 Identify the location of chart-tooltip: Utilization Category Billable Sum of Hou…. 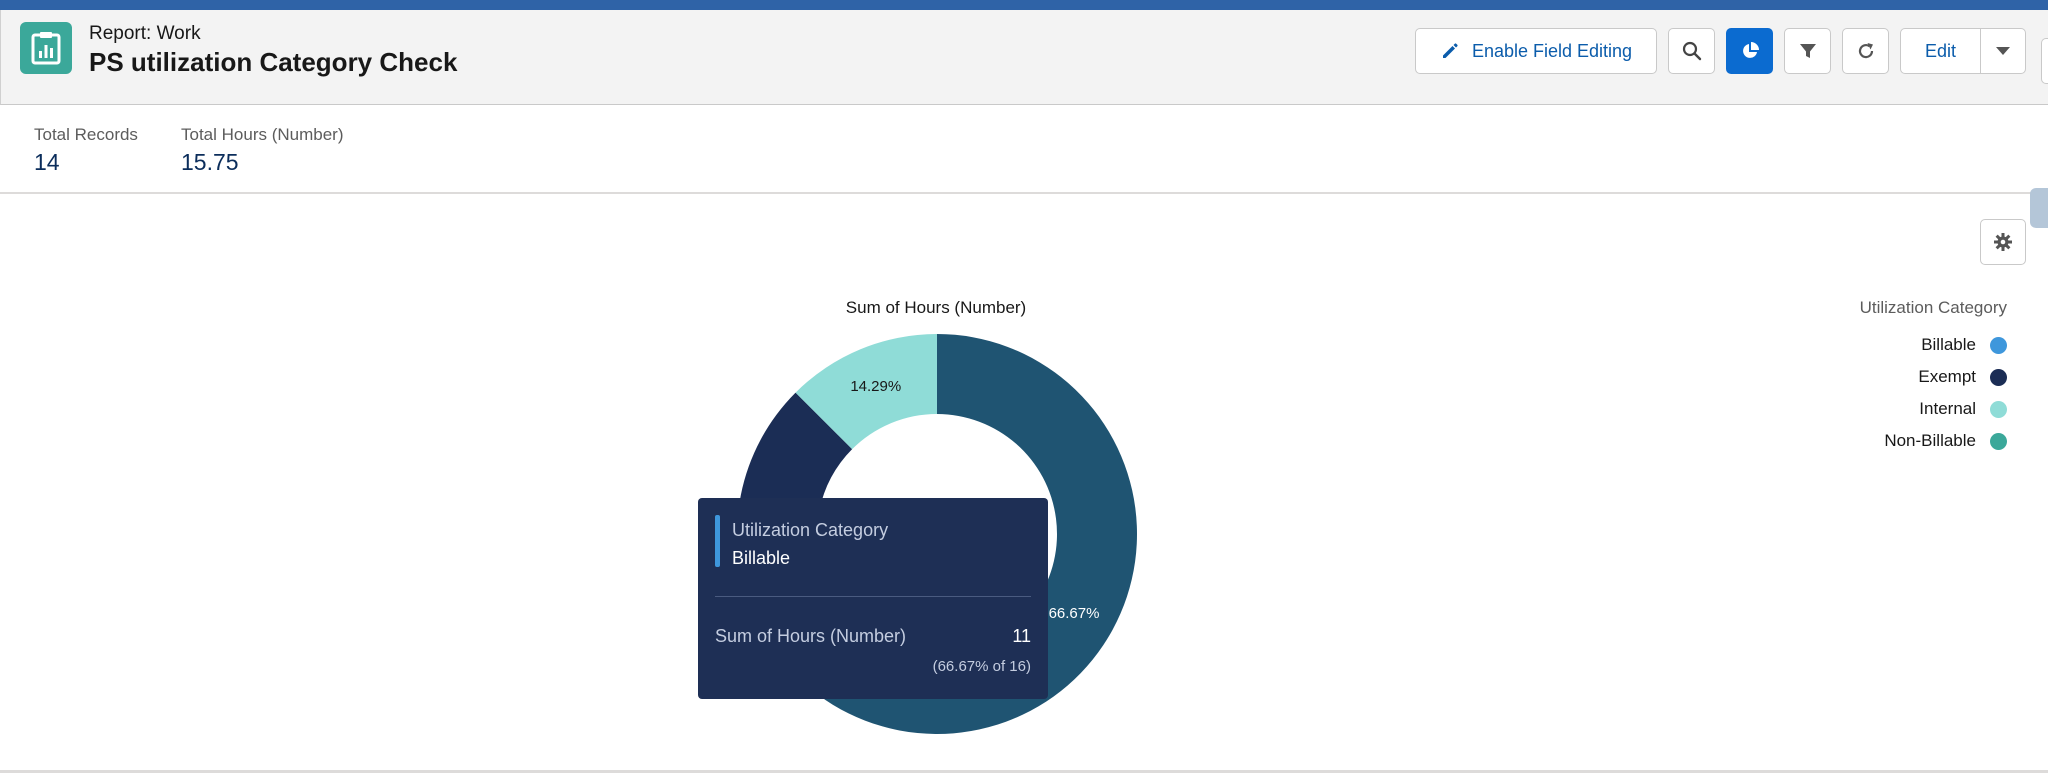
(873, 598).